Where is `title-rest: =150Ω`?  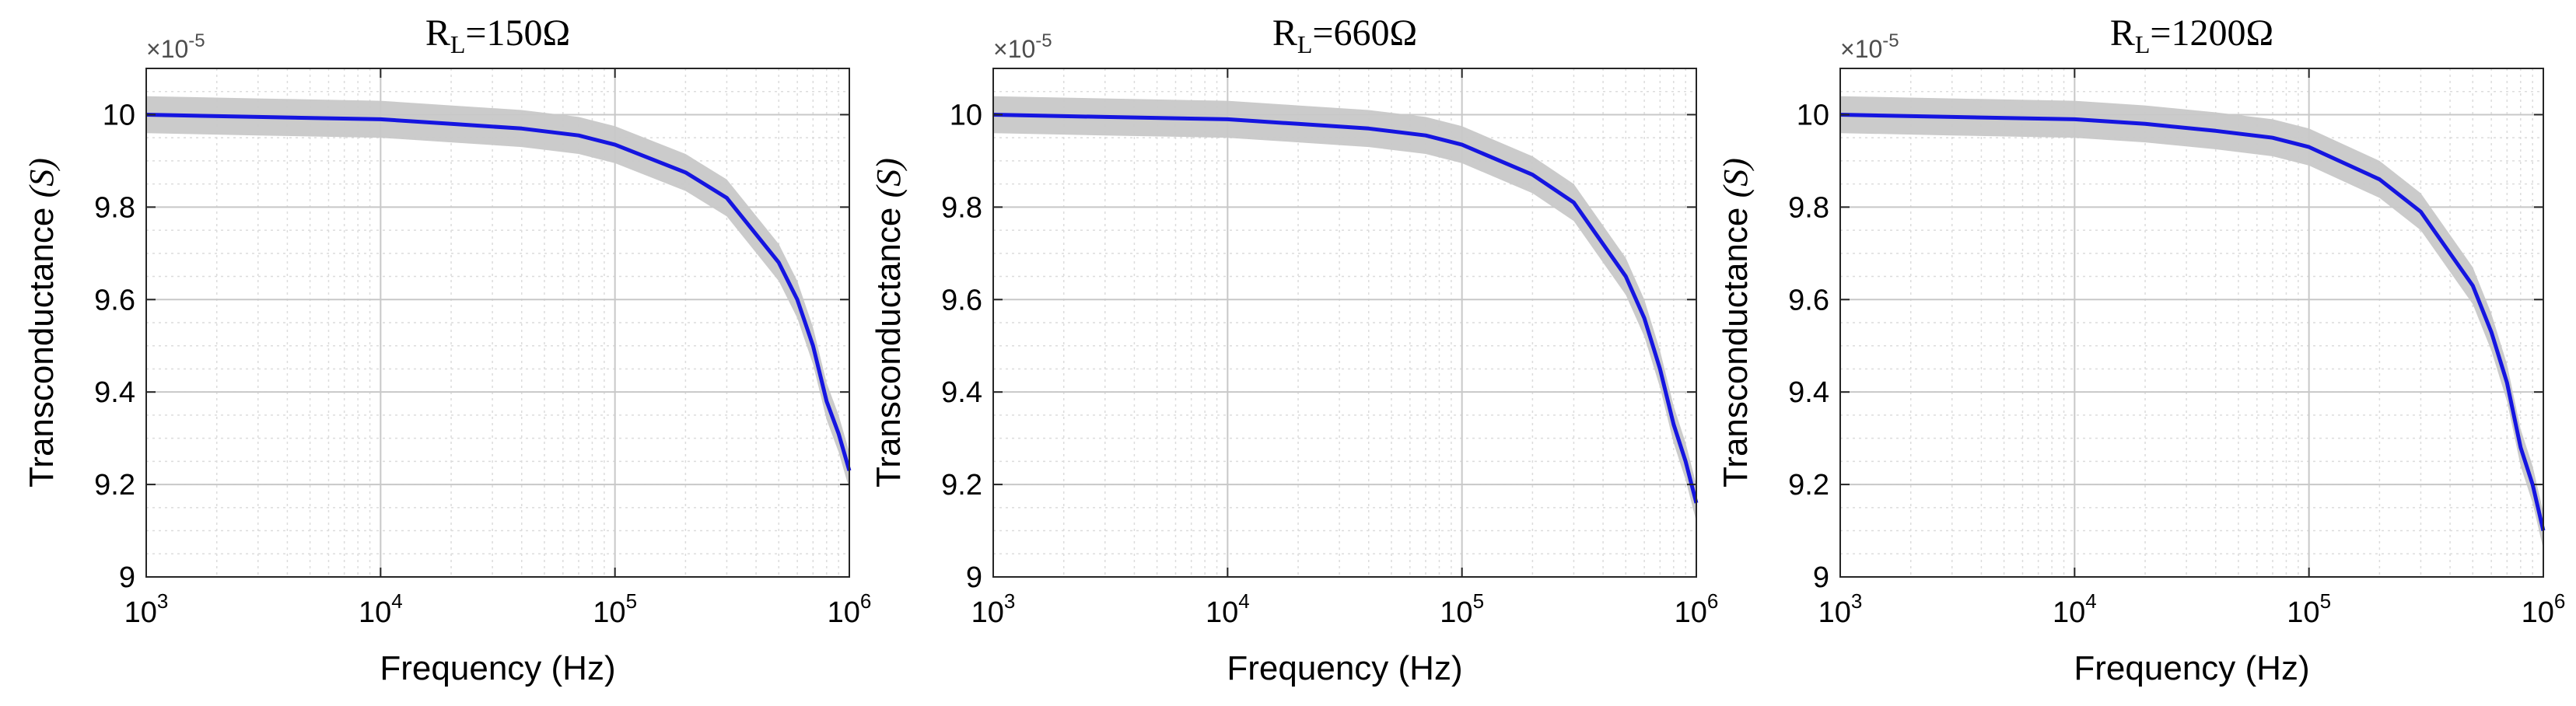 title-rest: =150Ω is located at coordinates (517, 33).